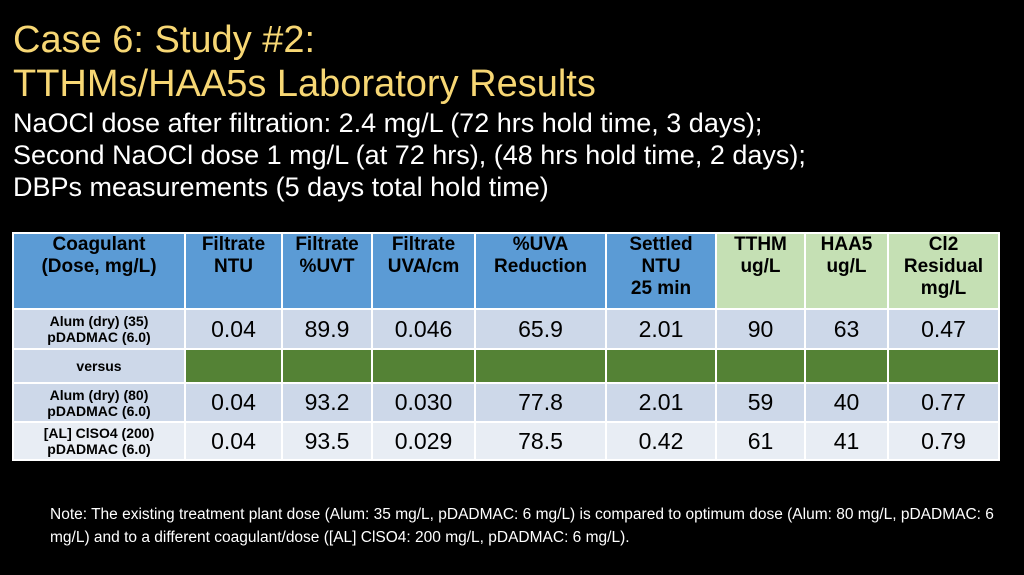  I want to click on cell-uva-reduction: 77.8, so click(540, 402).